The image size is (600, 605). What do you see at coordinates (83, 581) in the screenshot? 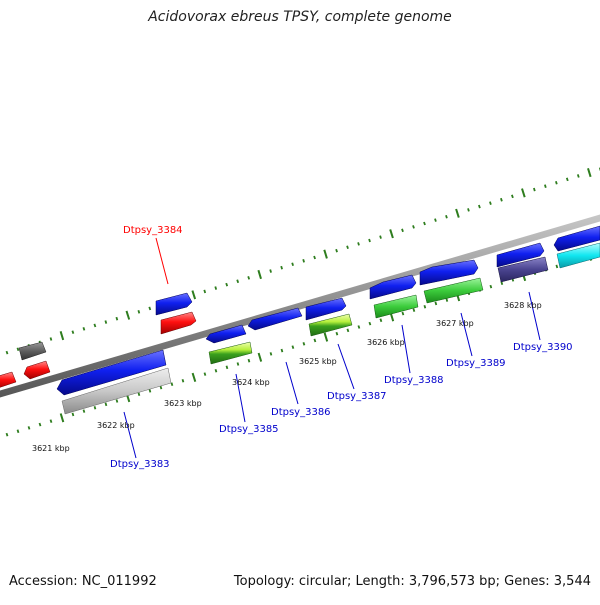
I see `accession-text: Accession: NC_011992` at bounding box center [83, 581].